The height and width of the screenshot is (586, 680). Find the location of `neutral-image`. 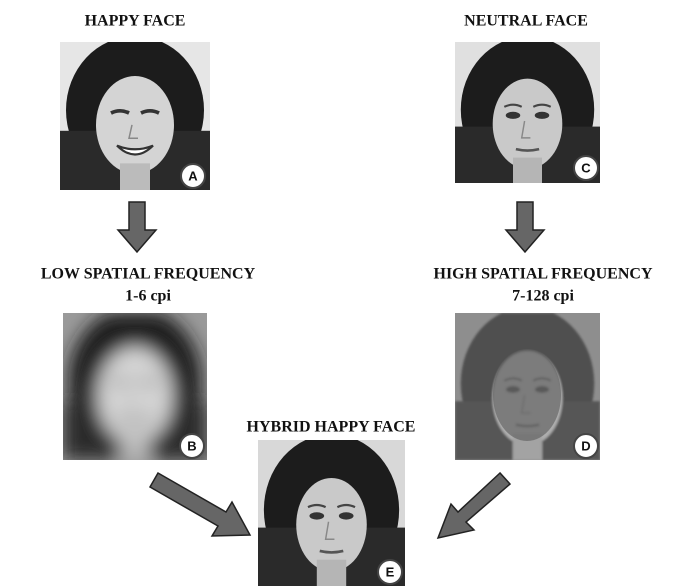

neutral-image is located at coordinates (527, 112).